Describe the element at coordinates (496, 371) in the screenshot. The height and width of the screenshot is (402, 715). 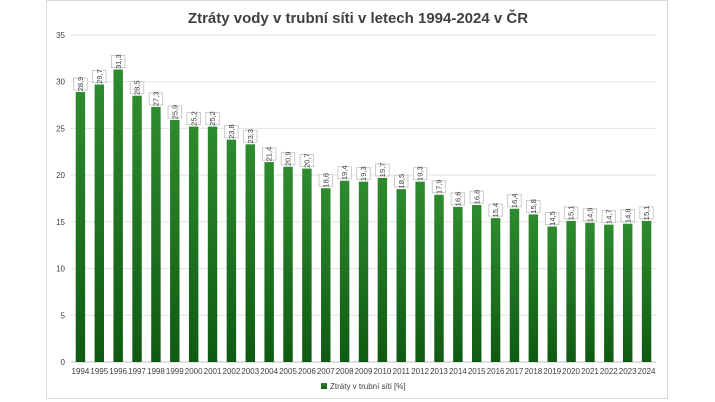
I see `x-tick-label: 2016` at that location.